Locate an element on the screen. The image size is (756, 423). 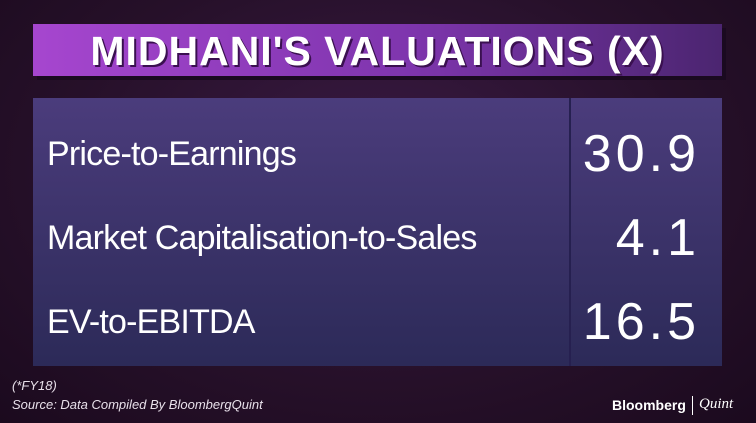
row-label: Price-to-Earnings is located at coordinates (172, 154).